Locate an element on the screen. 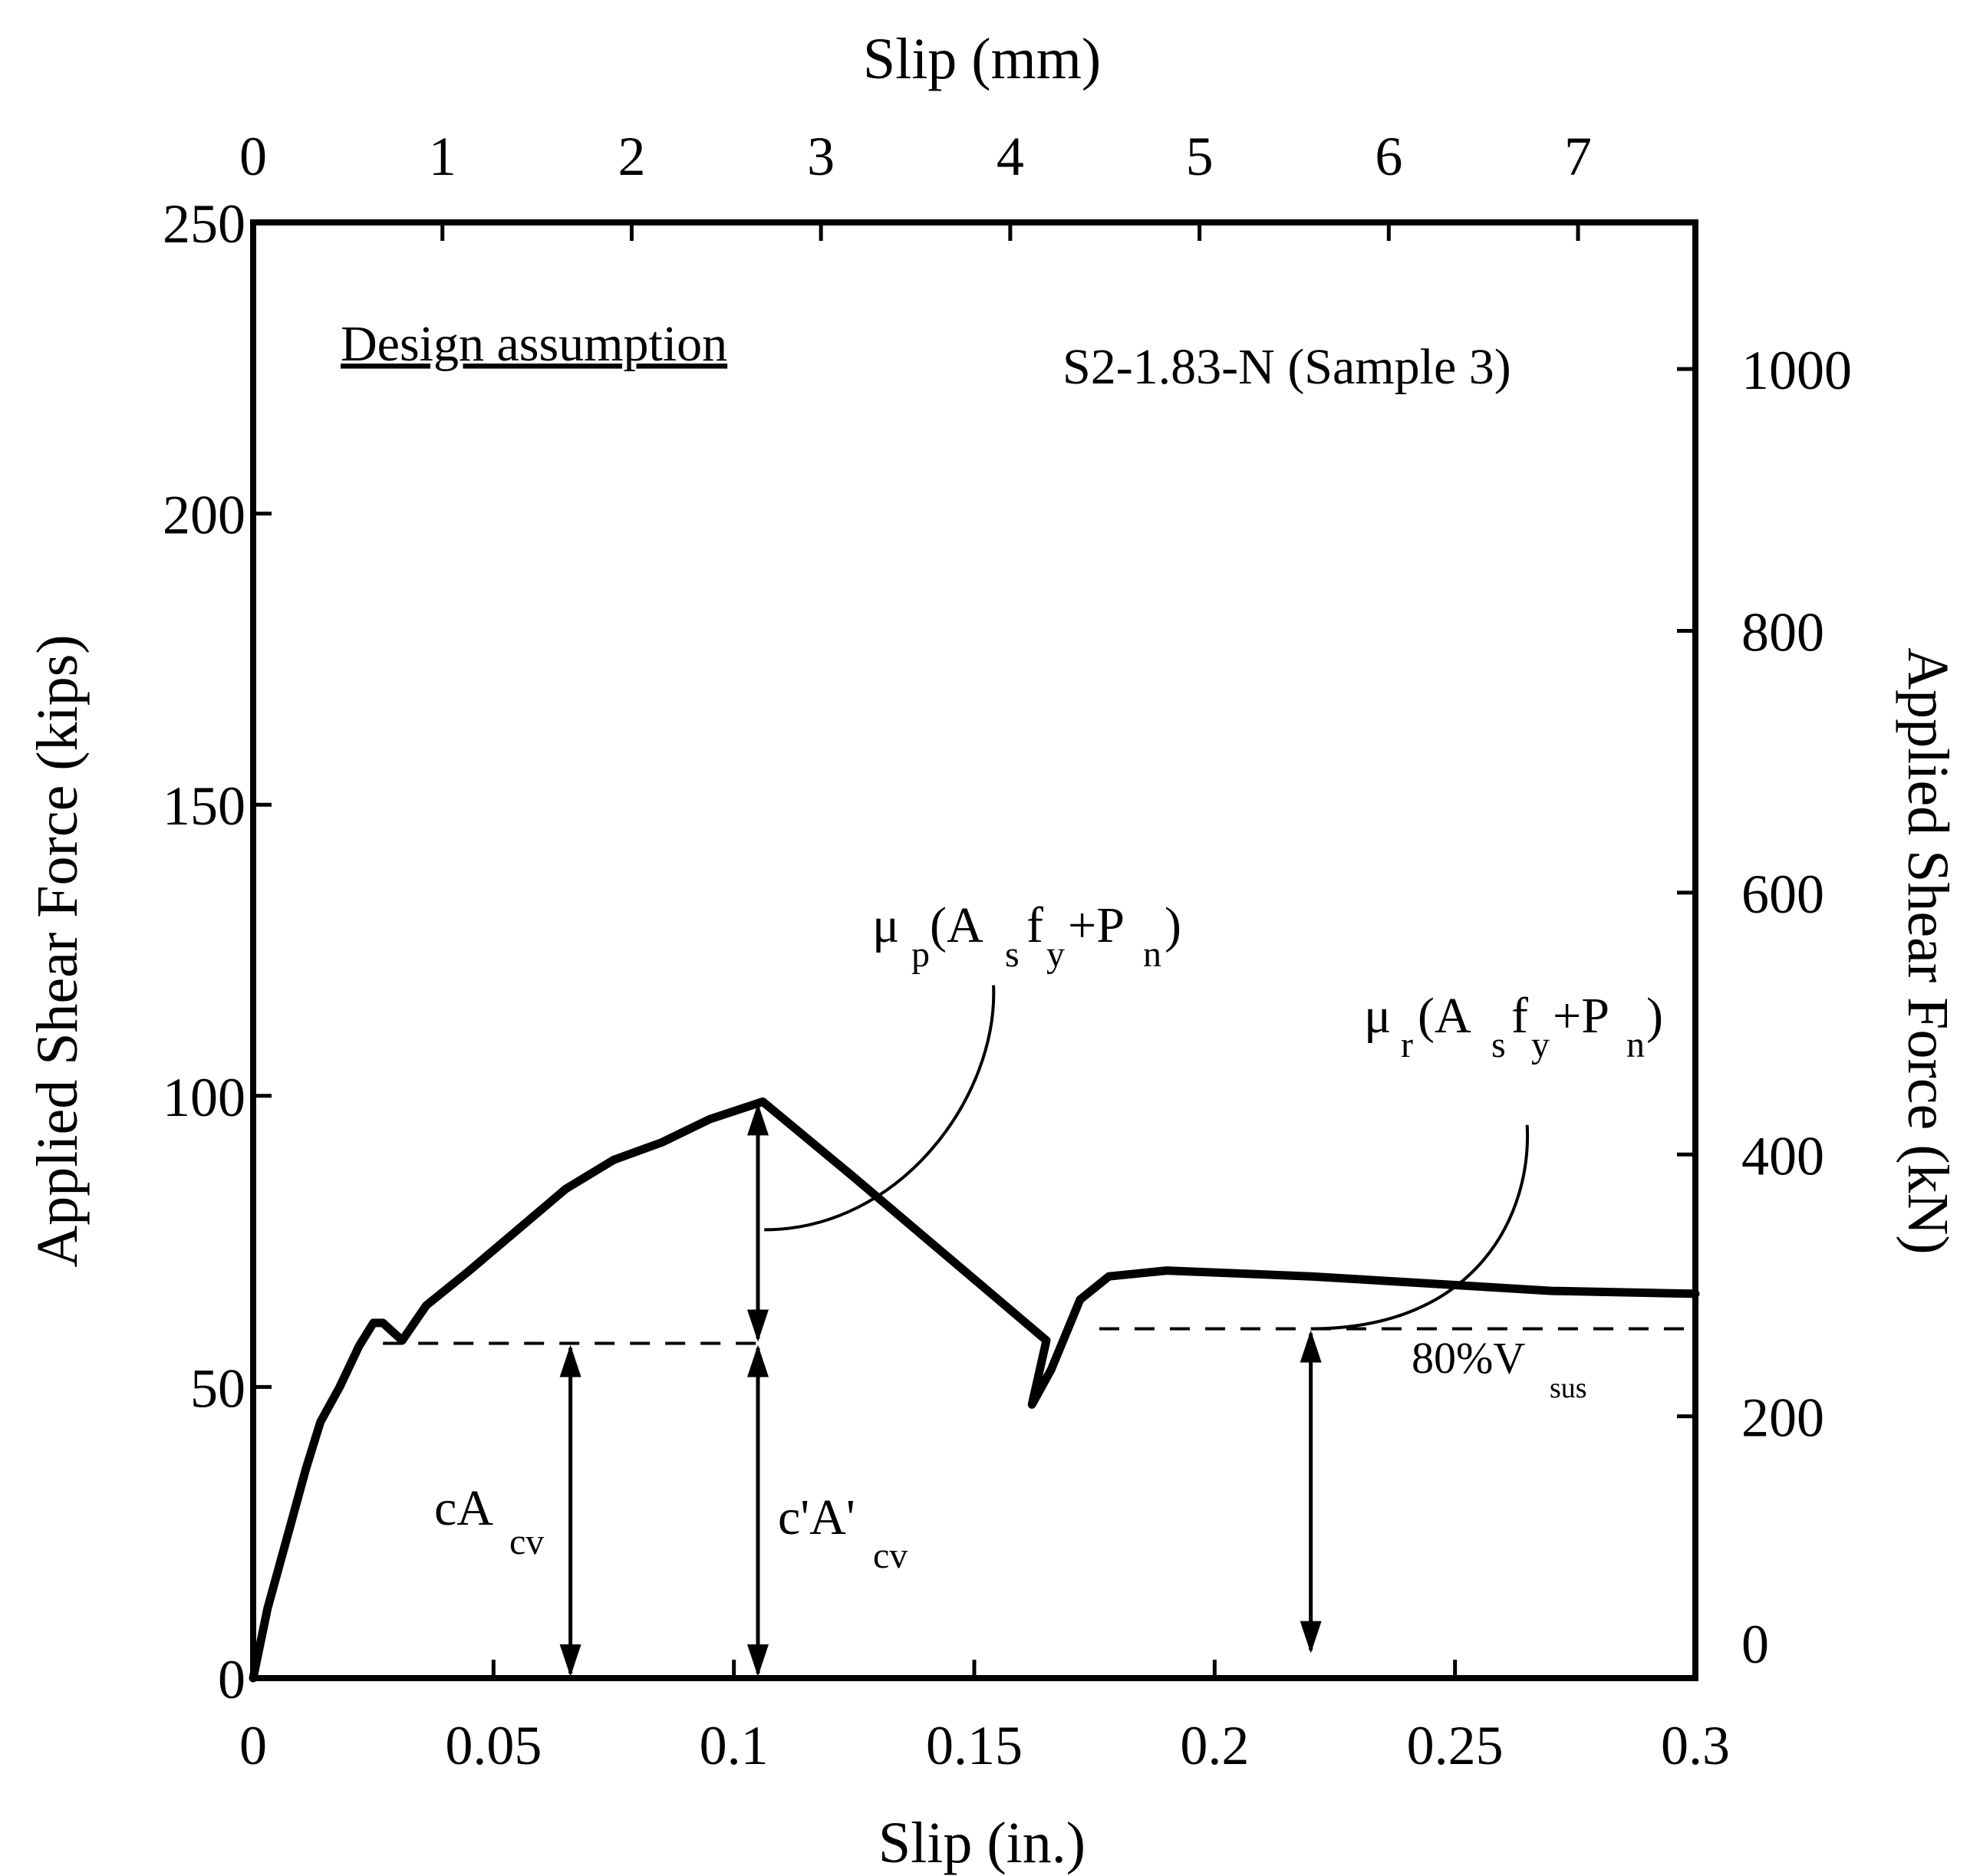 This screenshot has width=1980, height=1876. y-tick-label-left: 250 is located at coordinates (204, 224).